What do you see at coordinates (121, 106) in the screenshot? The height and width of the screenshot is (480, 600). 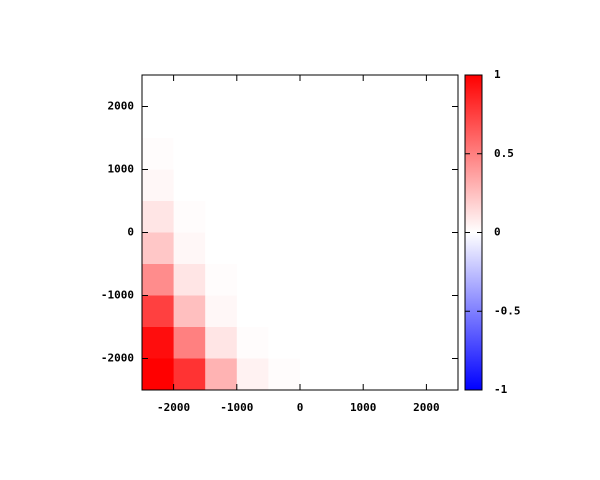 I see `y-tick-label: 2000` at bounding box center [121, 106].